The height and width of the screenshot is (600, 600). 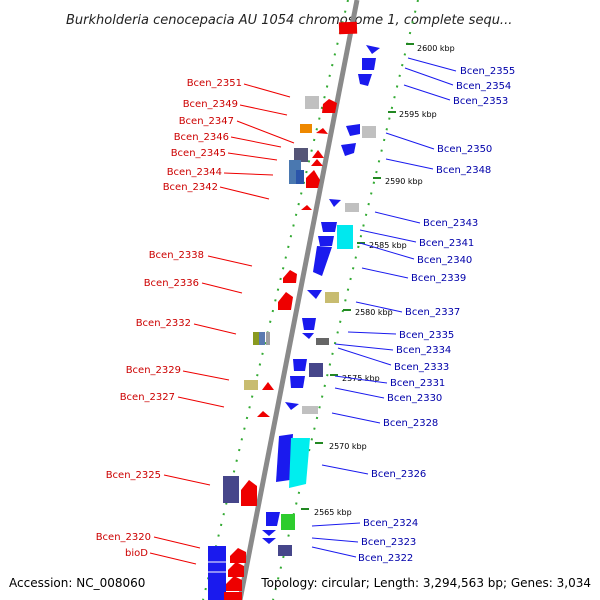 I want to click on gene-label-bcen-2349: Bcen_2349, so click(x=210, y=104).